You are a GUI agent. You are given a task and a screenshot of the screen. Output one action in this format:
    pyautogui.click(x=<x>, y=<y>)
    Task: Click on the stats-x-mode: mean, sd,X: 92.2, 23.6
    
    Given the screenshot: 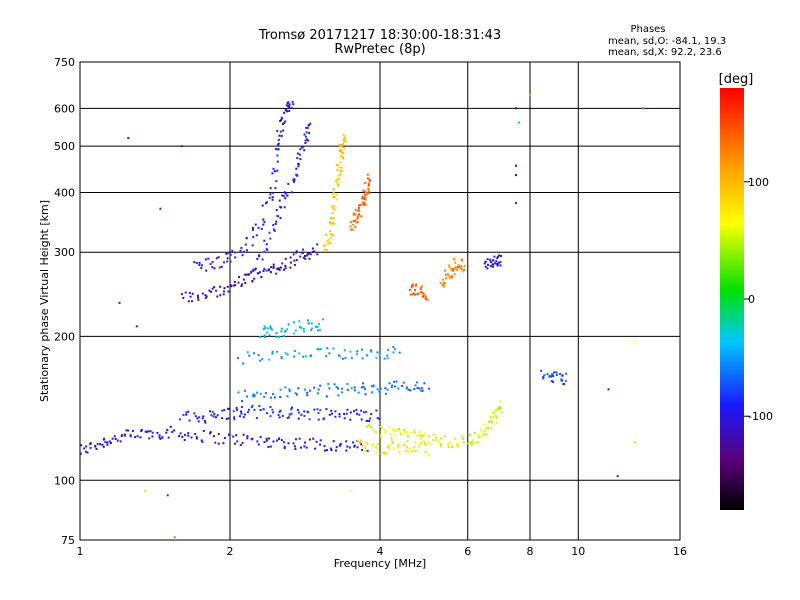 What is the action you would take?
    pyautogui.click(x=665, y=52)
    